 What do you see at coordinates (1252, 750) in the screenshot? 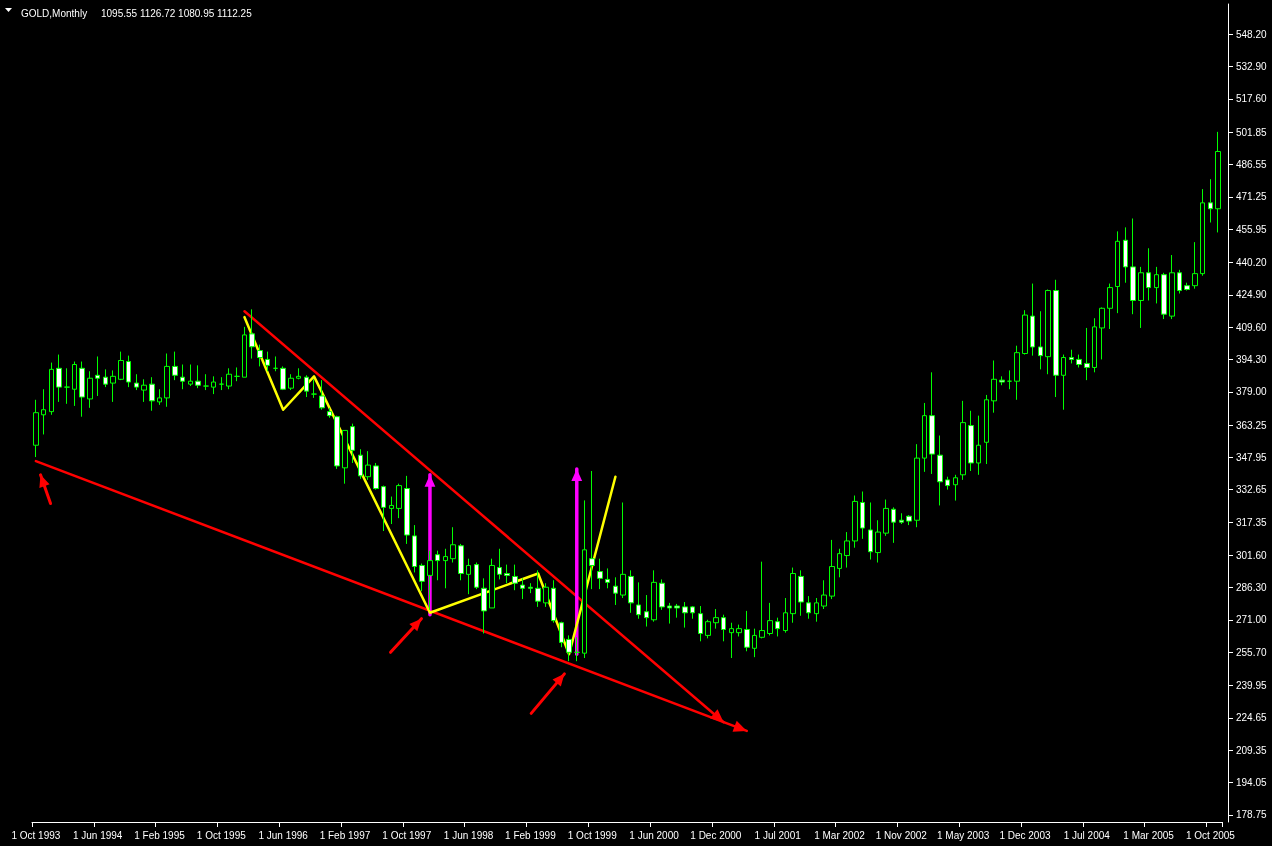
I see `y-tick-label: 209.35` at bounding box center [1252, 750].